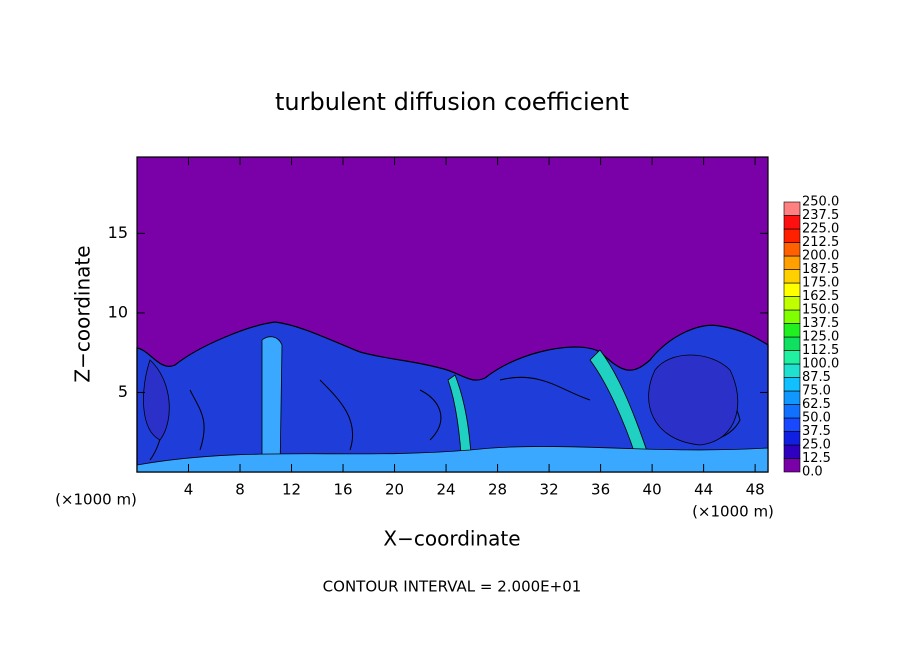  Describe the element at coordinates (755, 490) in the screenshot. I see `x-tick-label: 48` at that location.